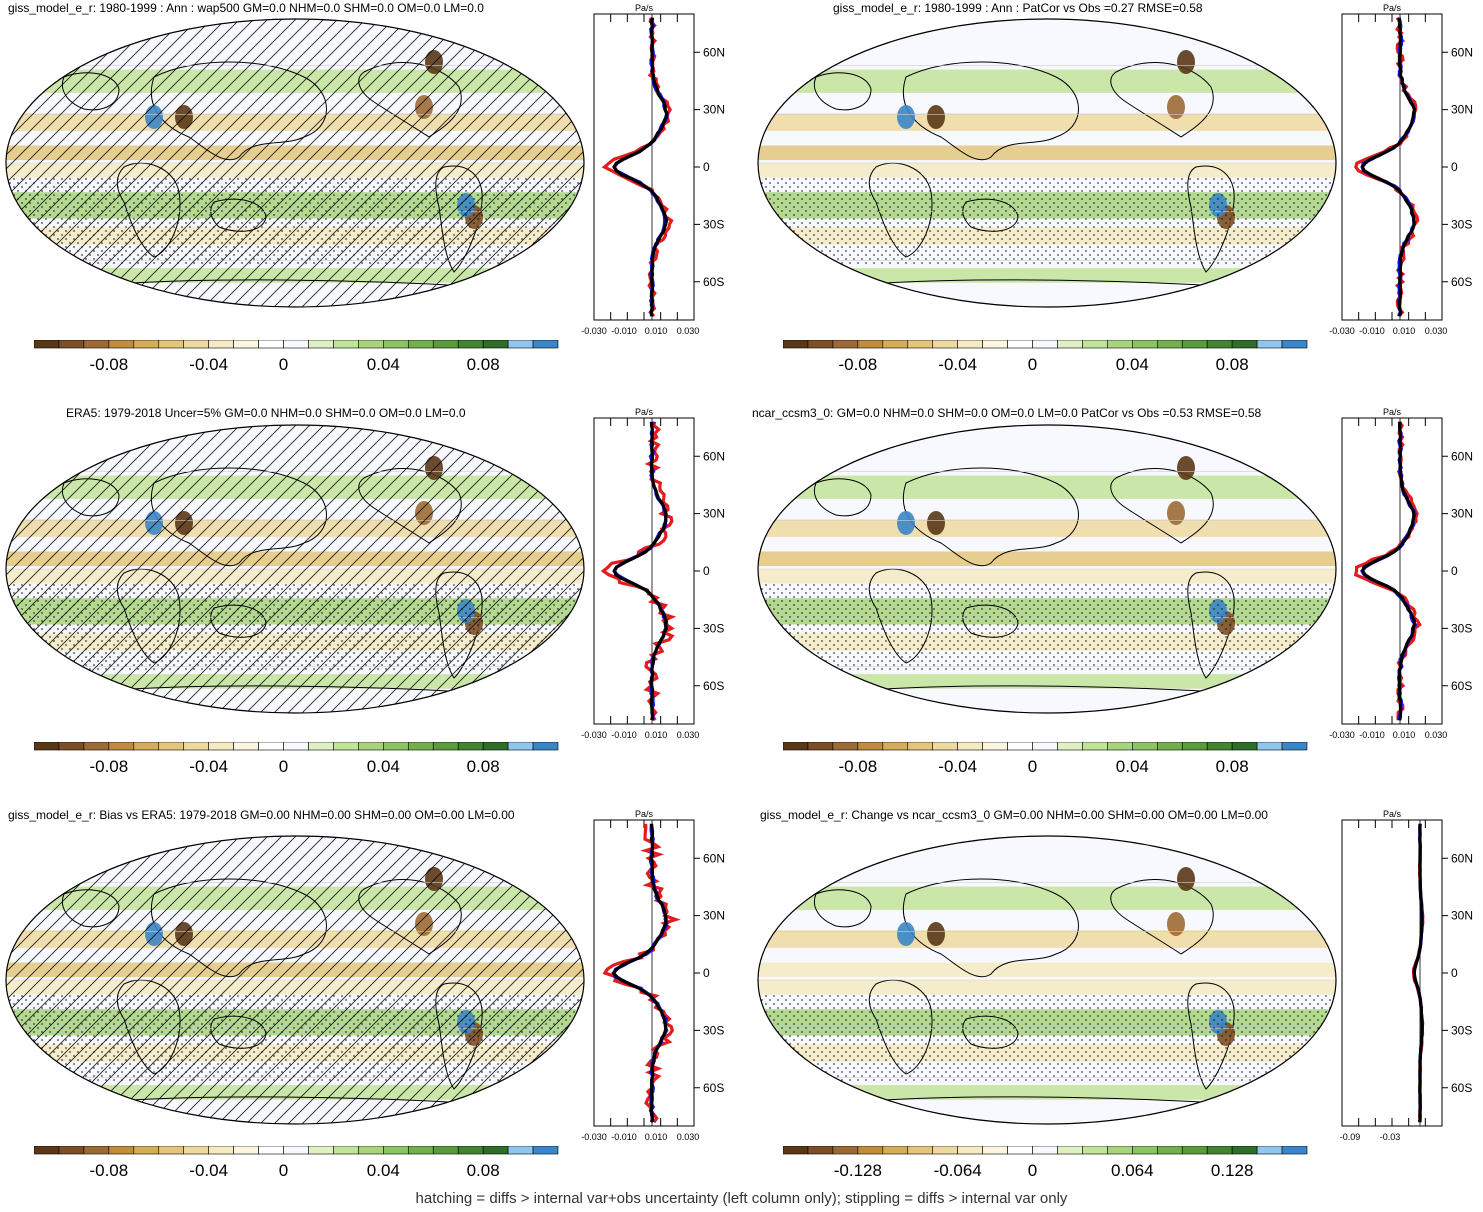 The image size is (1483, 1212). Describe the element at coordinates (1406, 975) in the screenshot. I see `profile-panel-6: Pa/s 60N 30N 0 30S 60S -0.09 -0.03` at that location.